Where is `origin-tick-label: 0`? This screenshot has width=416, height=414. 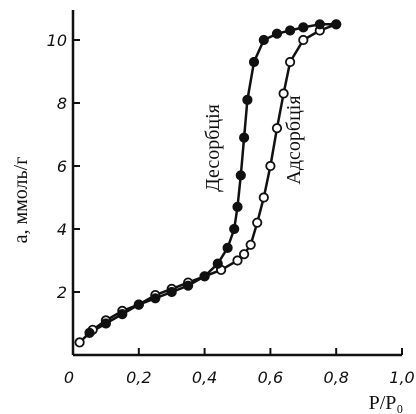 origin-tick-label: 0 is located at coordinates (69, 377).